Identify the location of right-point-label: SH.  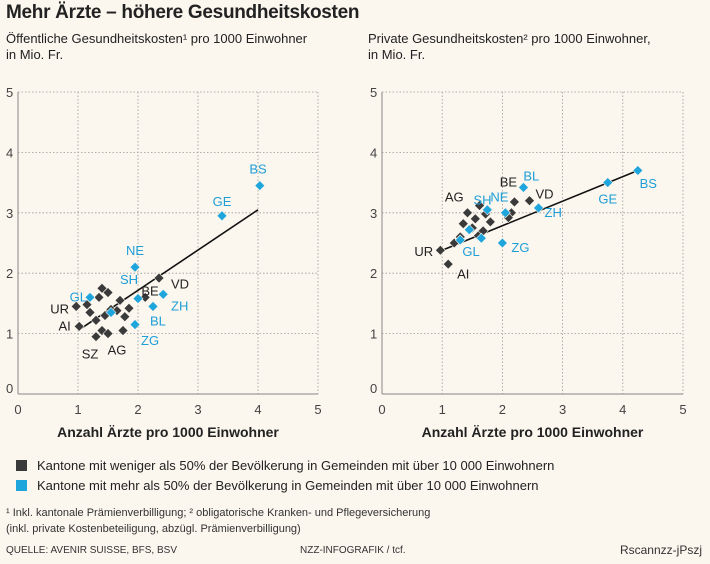
(483, 200).